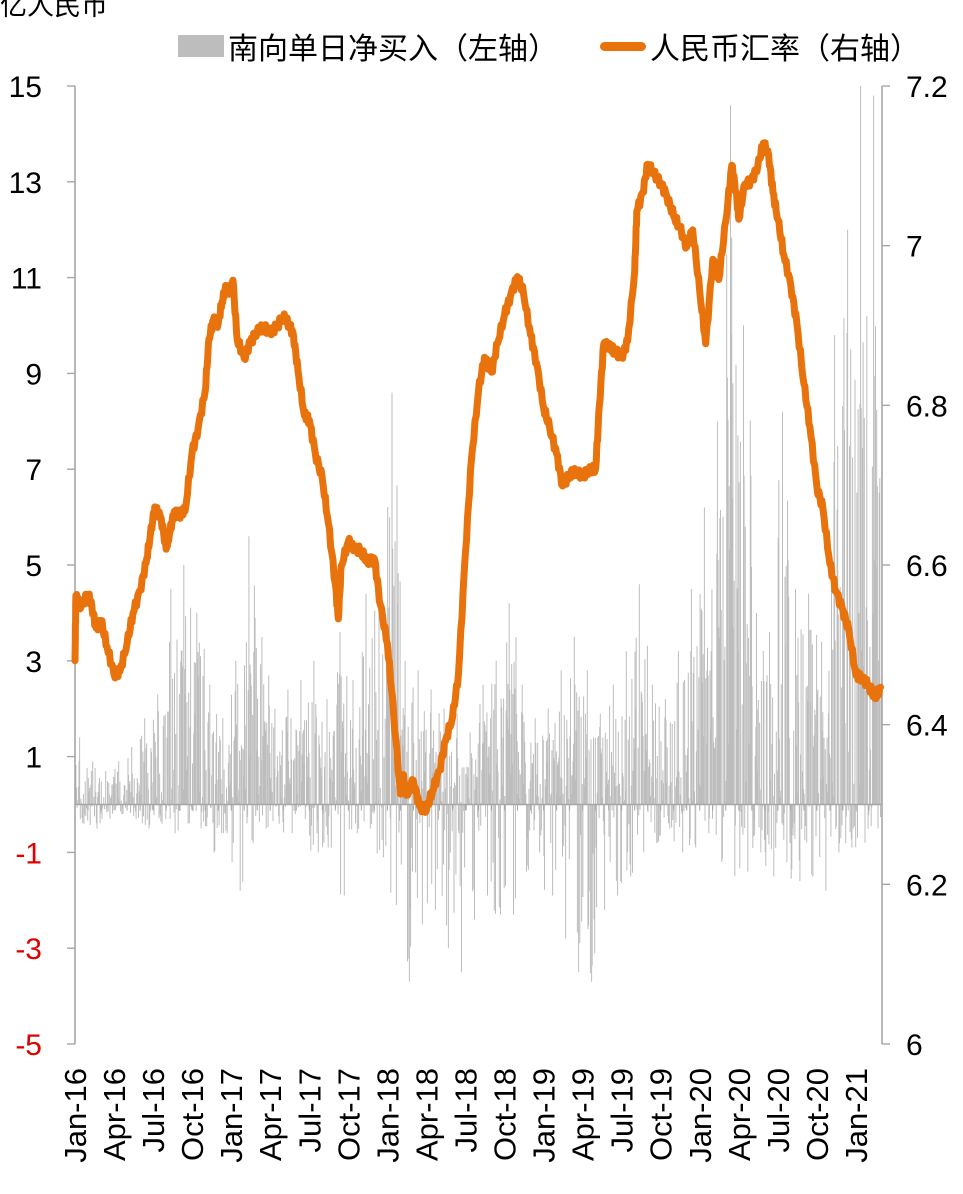 The image size is (963, 1194). What do you see at coordinates (778, 1110) in the screenshot?
I see `x-tick-label: Jul-20` at bounding box center [778, 1110].